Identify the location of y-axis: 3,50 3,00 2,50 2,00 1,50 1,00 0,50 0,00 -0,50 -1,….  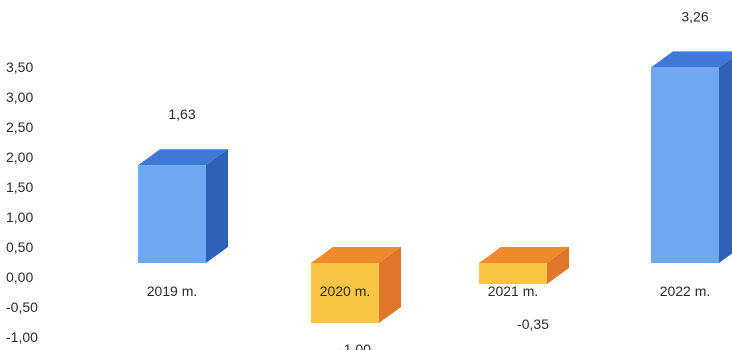
(22, 202).